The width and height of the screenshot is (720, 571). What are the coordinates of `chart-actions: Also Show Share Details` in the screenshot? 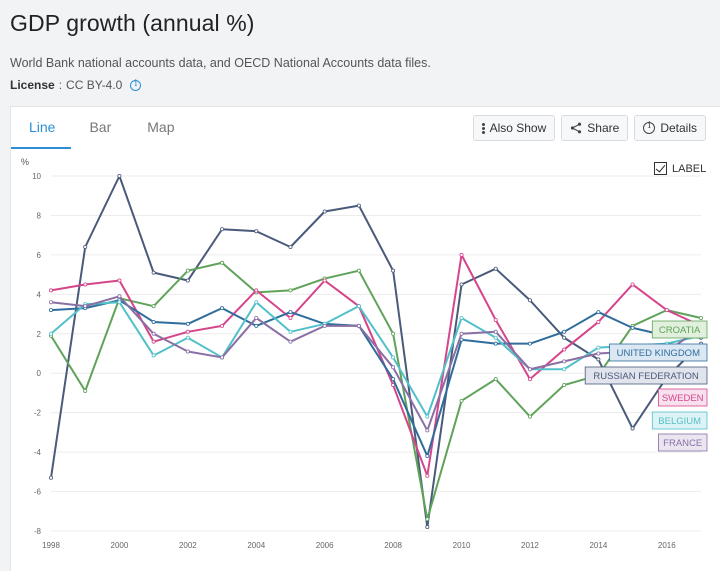 It's located at (589, 128).